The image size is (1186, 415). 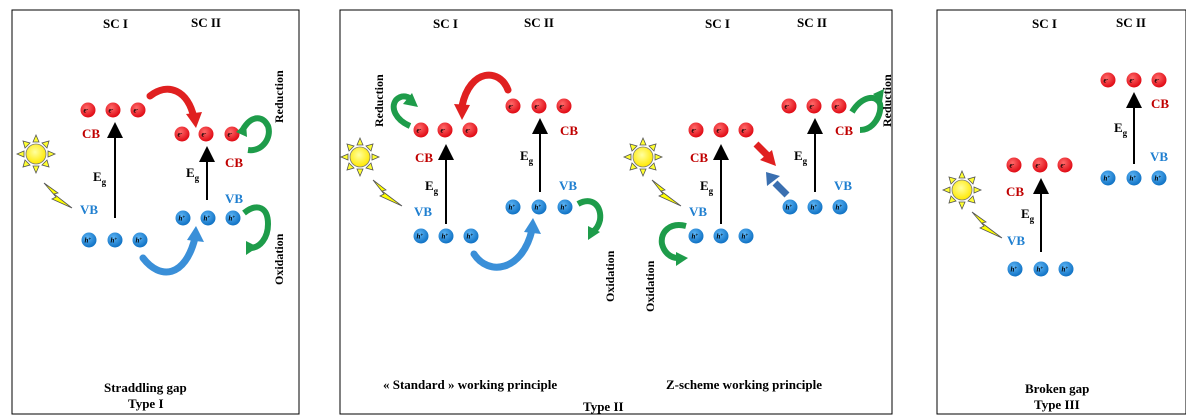 What do you see at coordinates (145, 387) in the screenshot?
I see `caption-straddling-gap: Straddling gap` at bounding box center [145, 387].